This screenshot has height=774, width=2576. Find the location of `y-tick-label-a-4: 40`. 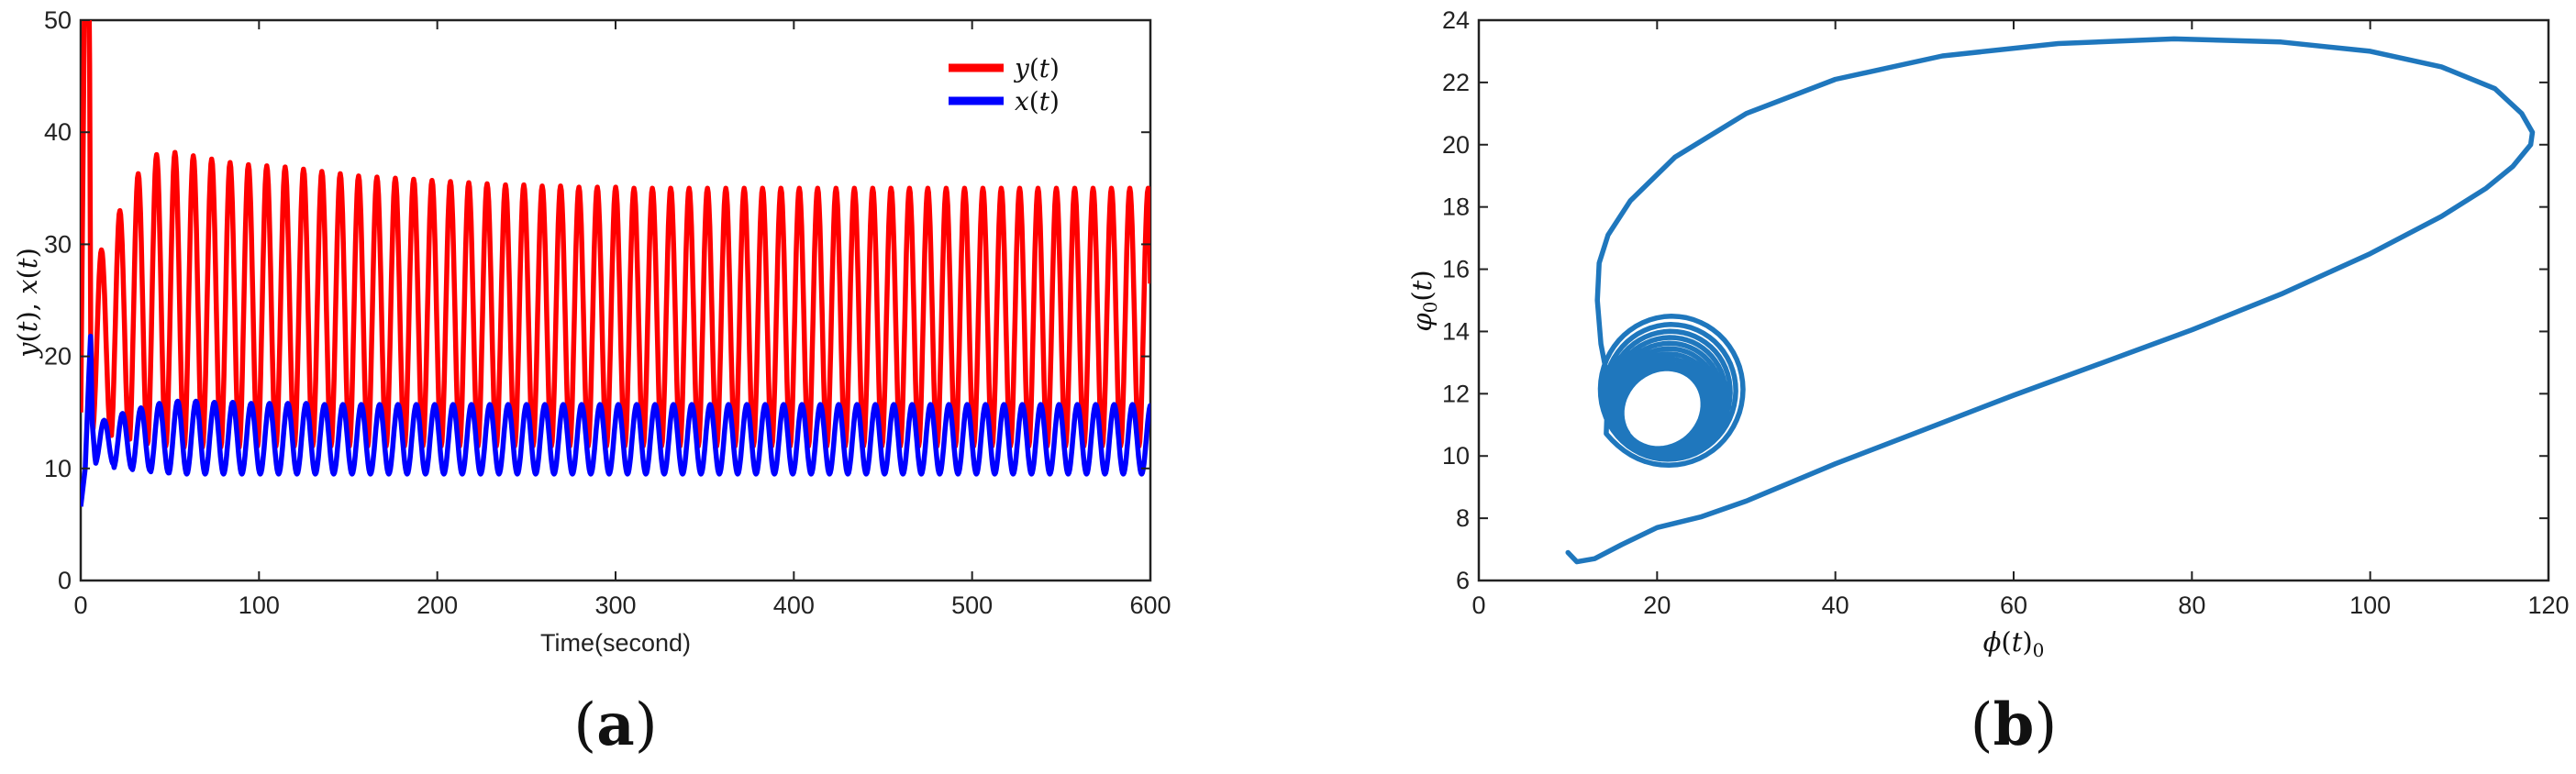

y-tick-label-a-4: 40 is located at coordinates (58, 132).